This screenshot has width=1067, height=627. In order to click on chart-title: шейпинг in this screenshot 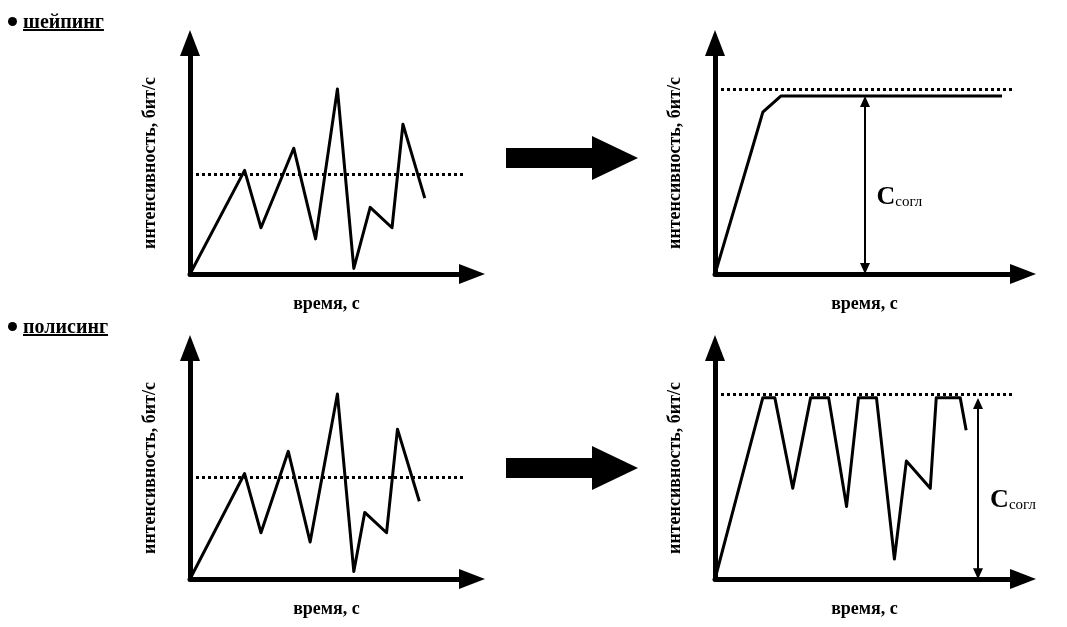, I will do `click(63, 21)`.